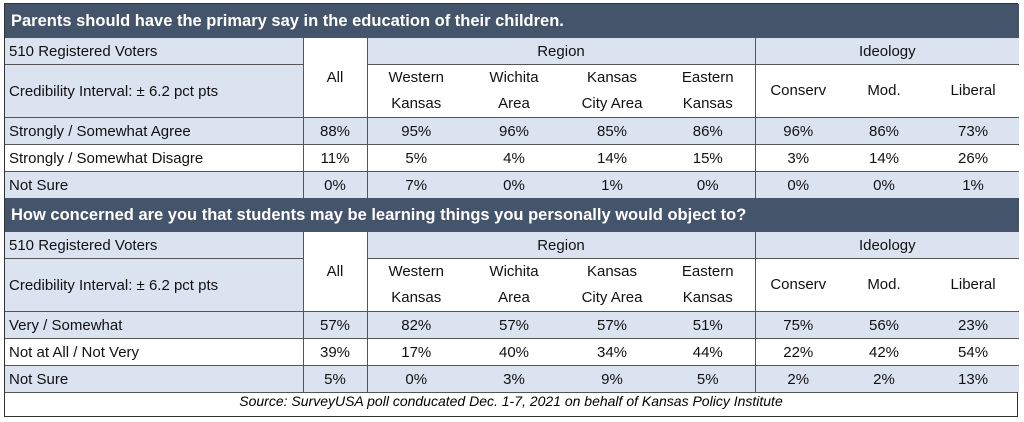  What do you see at coordinates (973, 131) in the screenshot?
I see `table-cell: 73%` at bounding box center [973, 131].